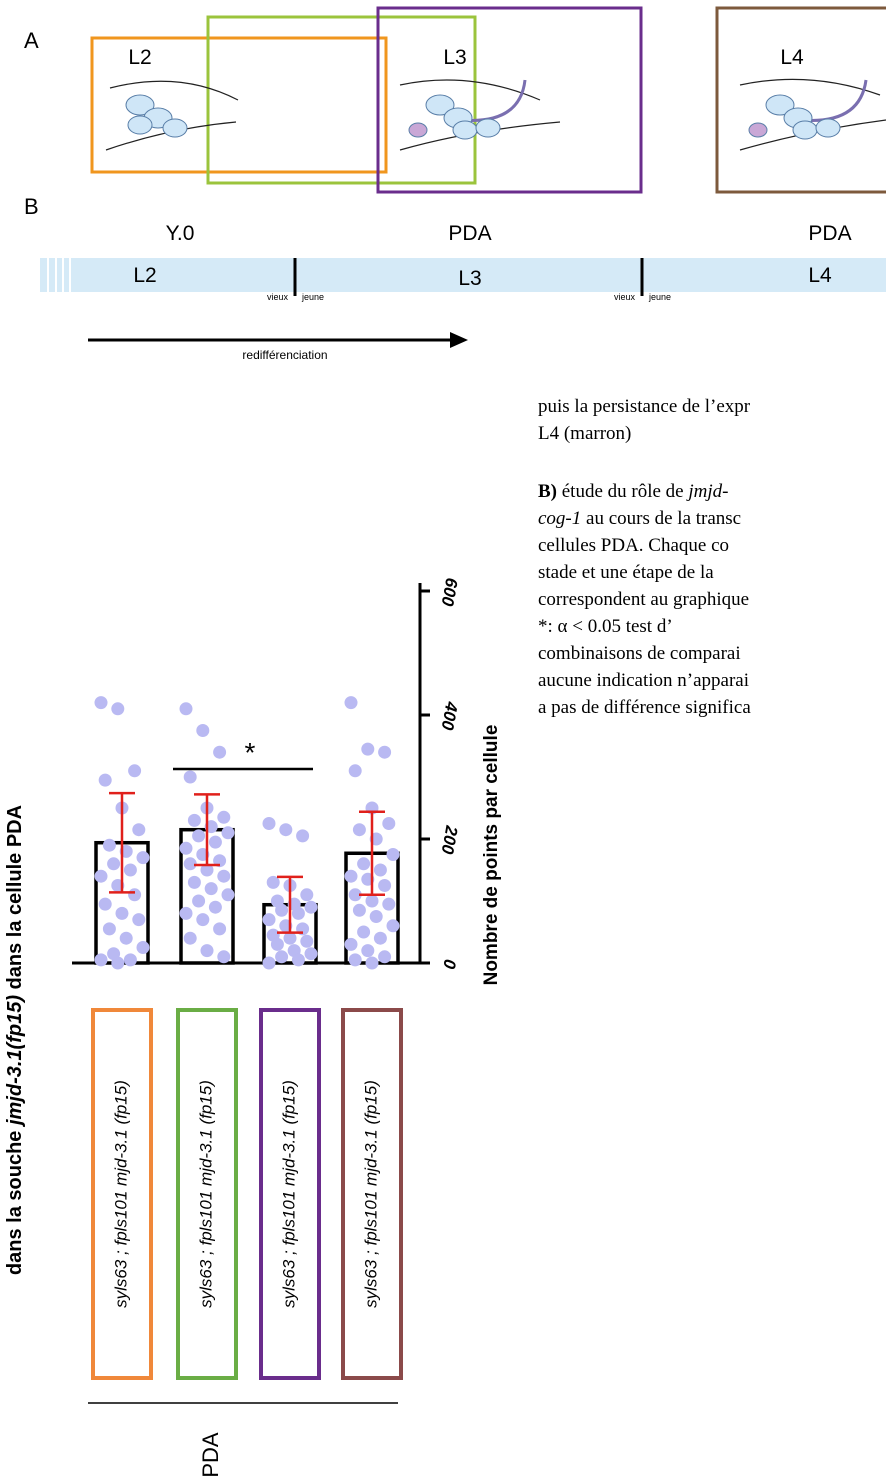  What do you see at coordinates (31, 40) in the screenshot?
I see `panel-label: A` at bounding box center [31, 40].